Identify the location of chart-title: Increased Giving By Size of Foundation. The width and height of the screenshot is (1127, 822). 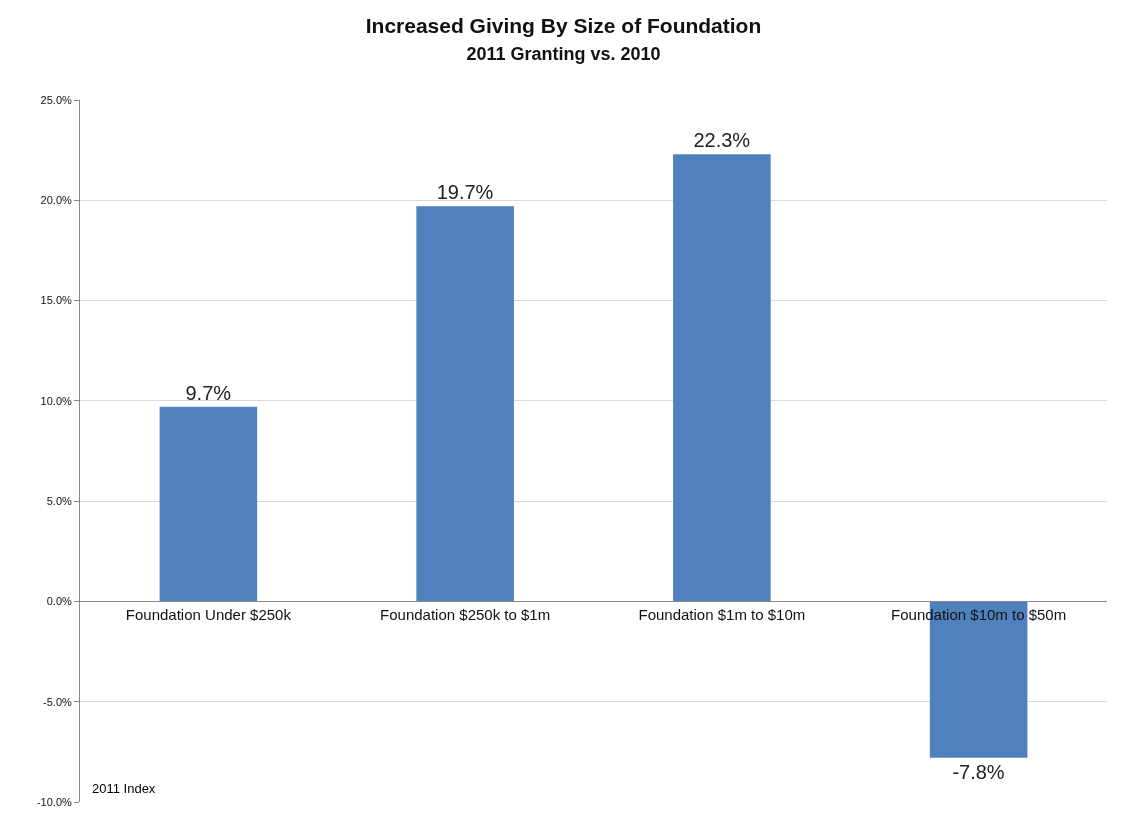
(563, 25).